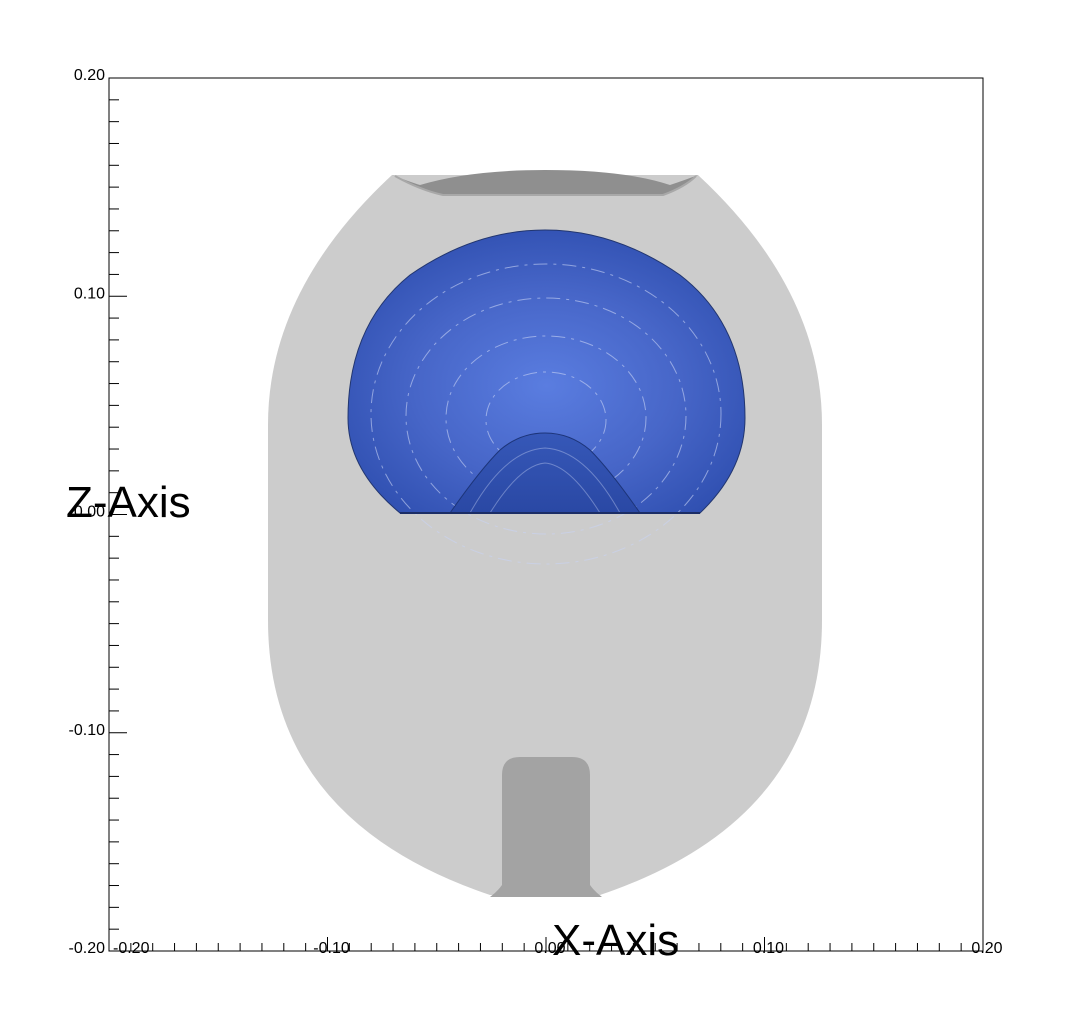 This screenshot has width=1092, height=1032. I want to click on y-axis-tick-labels: 0.20 0.10 0.00 -0.10 -0.20, so click(87, 512).